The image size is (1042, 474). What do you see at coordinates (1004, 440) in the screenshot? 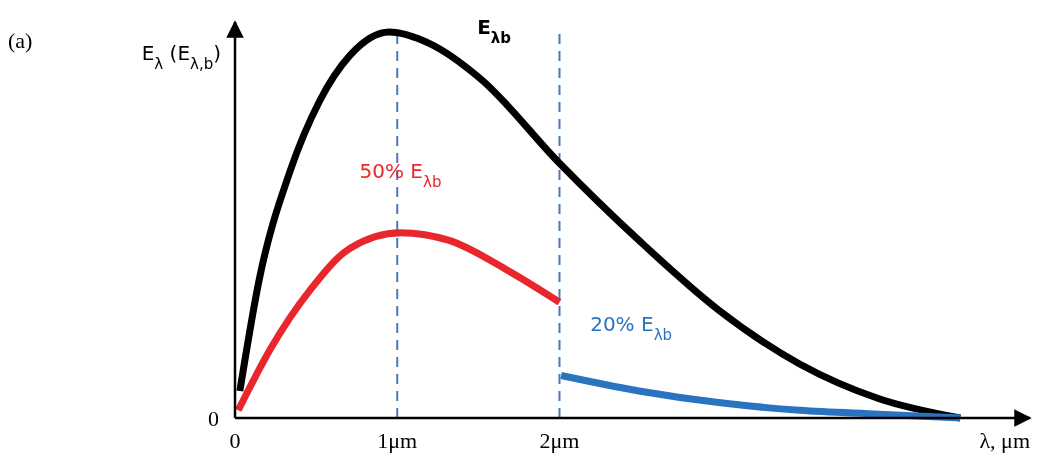
I see `x-axis-title: λ, μm` at bounding box center [1004, 440].